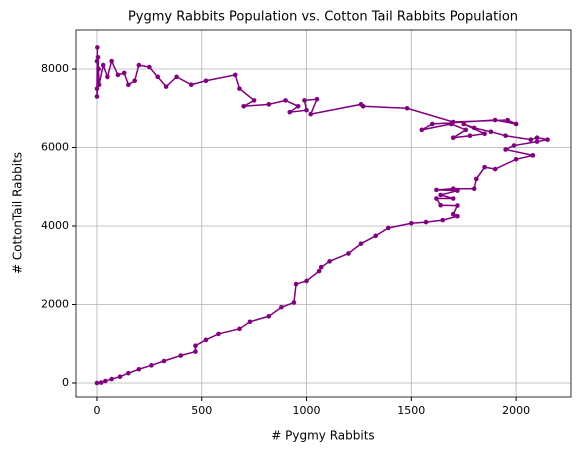  What do you see at coordinates (411, 410) in the screenshot?
I see `x-tick-label: 1500` at bounding box center [411, 410].